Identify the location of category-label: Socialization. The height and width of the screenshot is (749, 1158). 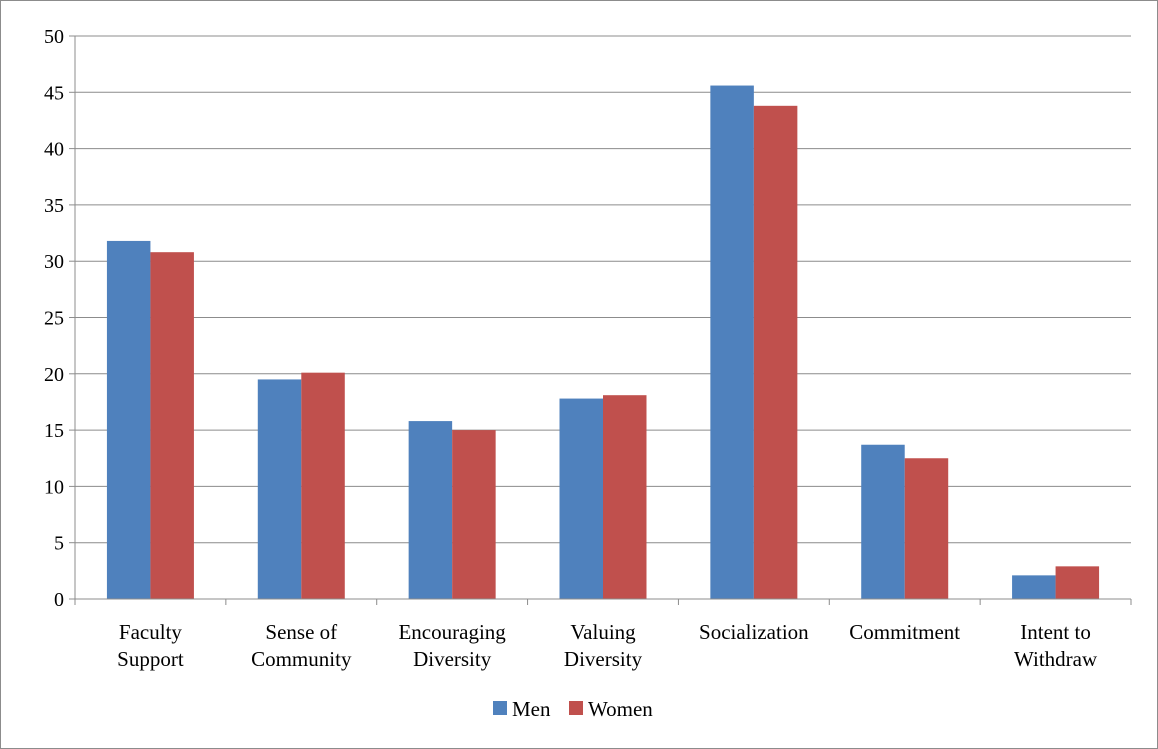
(754, 632).